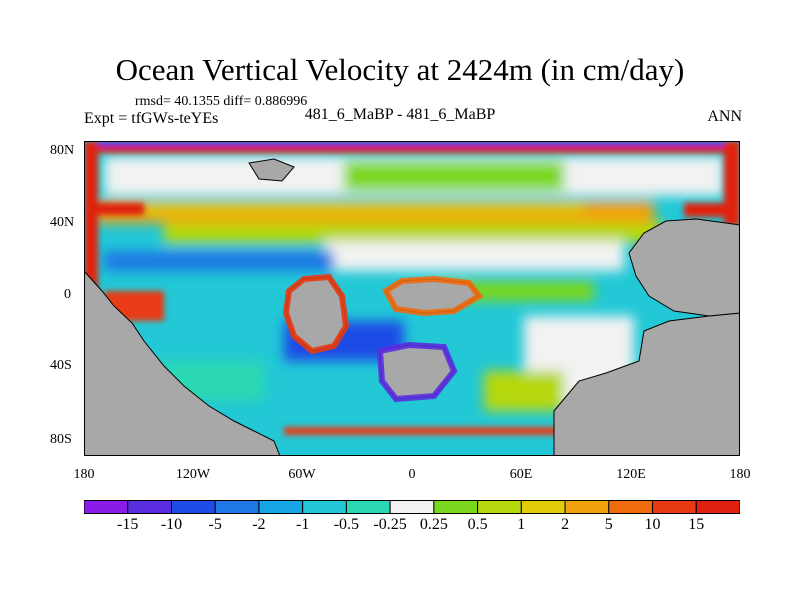 The height and width of the screenshot is (600, 800). Describe the element at coordinates (565, 524) in the screenshot. I see `colorbar-label: 2` at that location.